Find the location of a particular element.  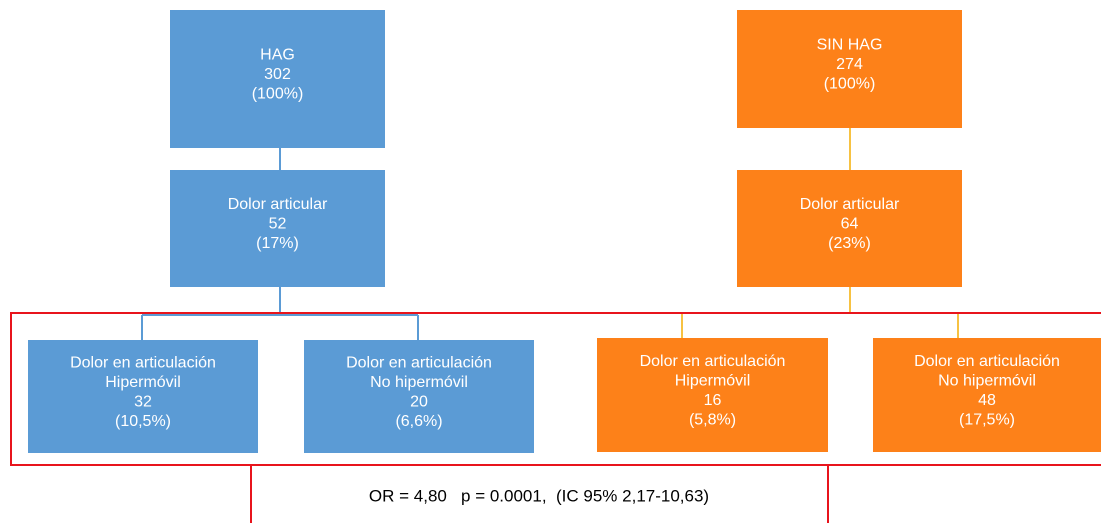

node-label: 20 is located at coordinates (419, 401).